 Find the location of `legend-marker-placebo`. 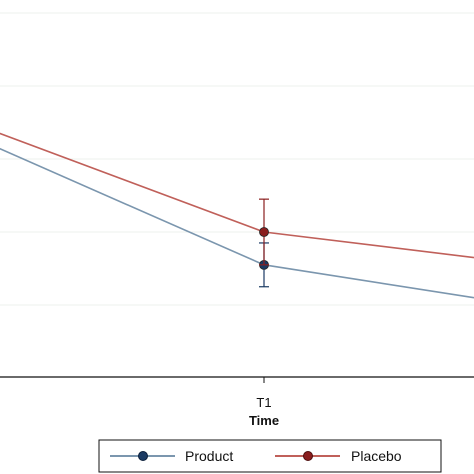

legend-marker-placebo is located at coordinates (308, 456).